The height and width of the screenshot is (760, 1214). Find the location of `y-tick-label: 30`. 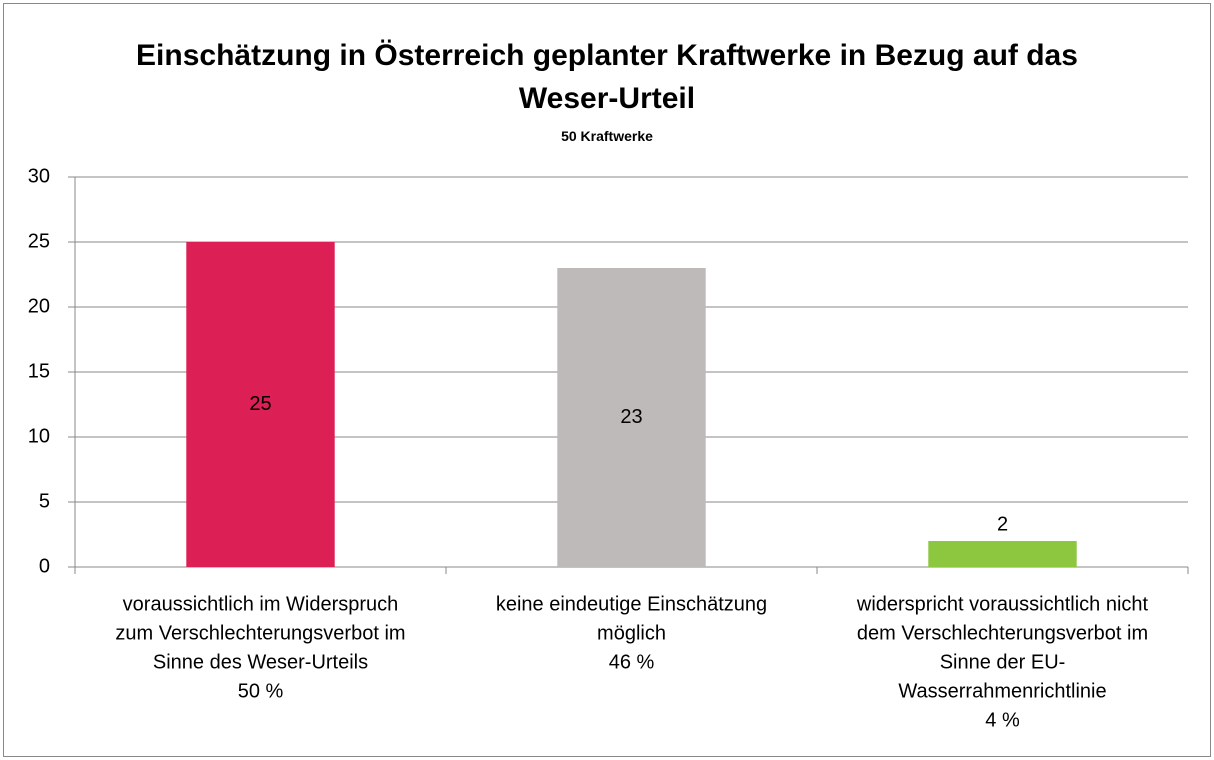

y-tick-label: 30 is located at coordinates (39, 176).